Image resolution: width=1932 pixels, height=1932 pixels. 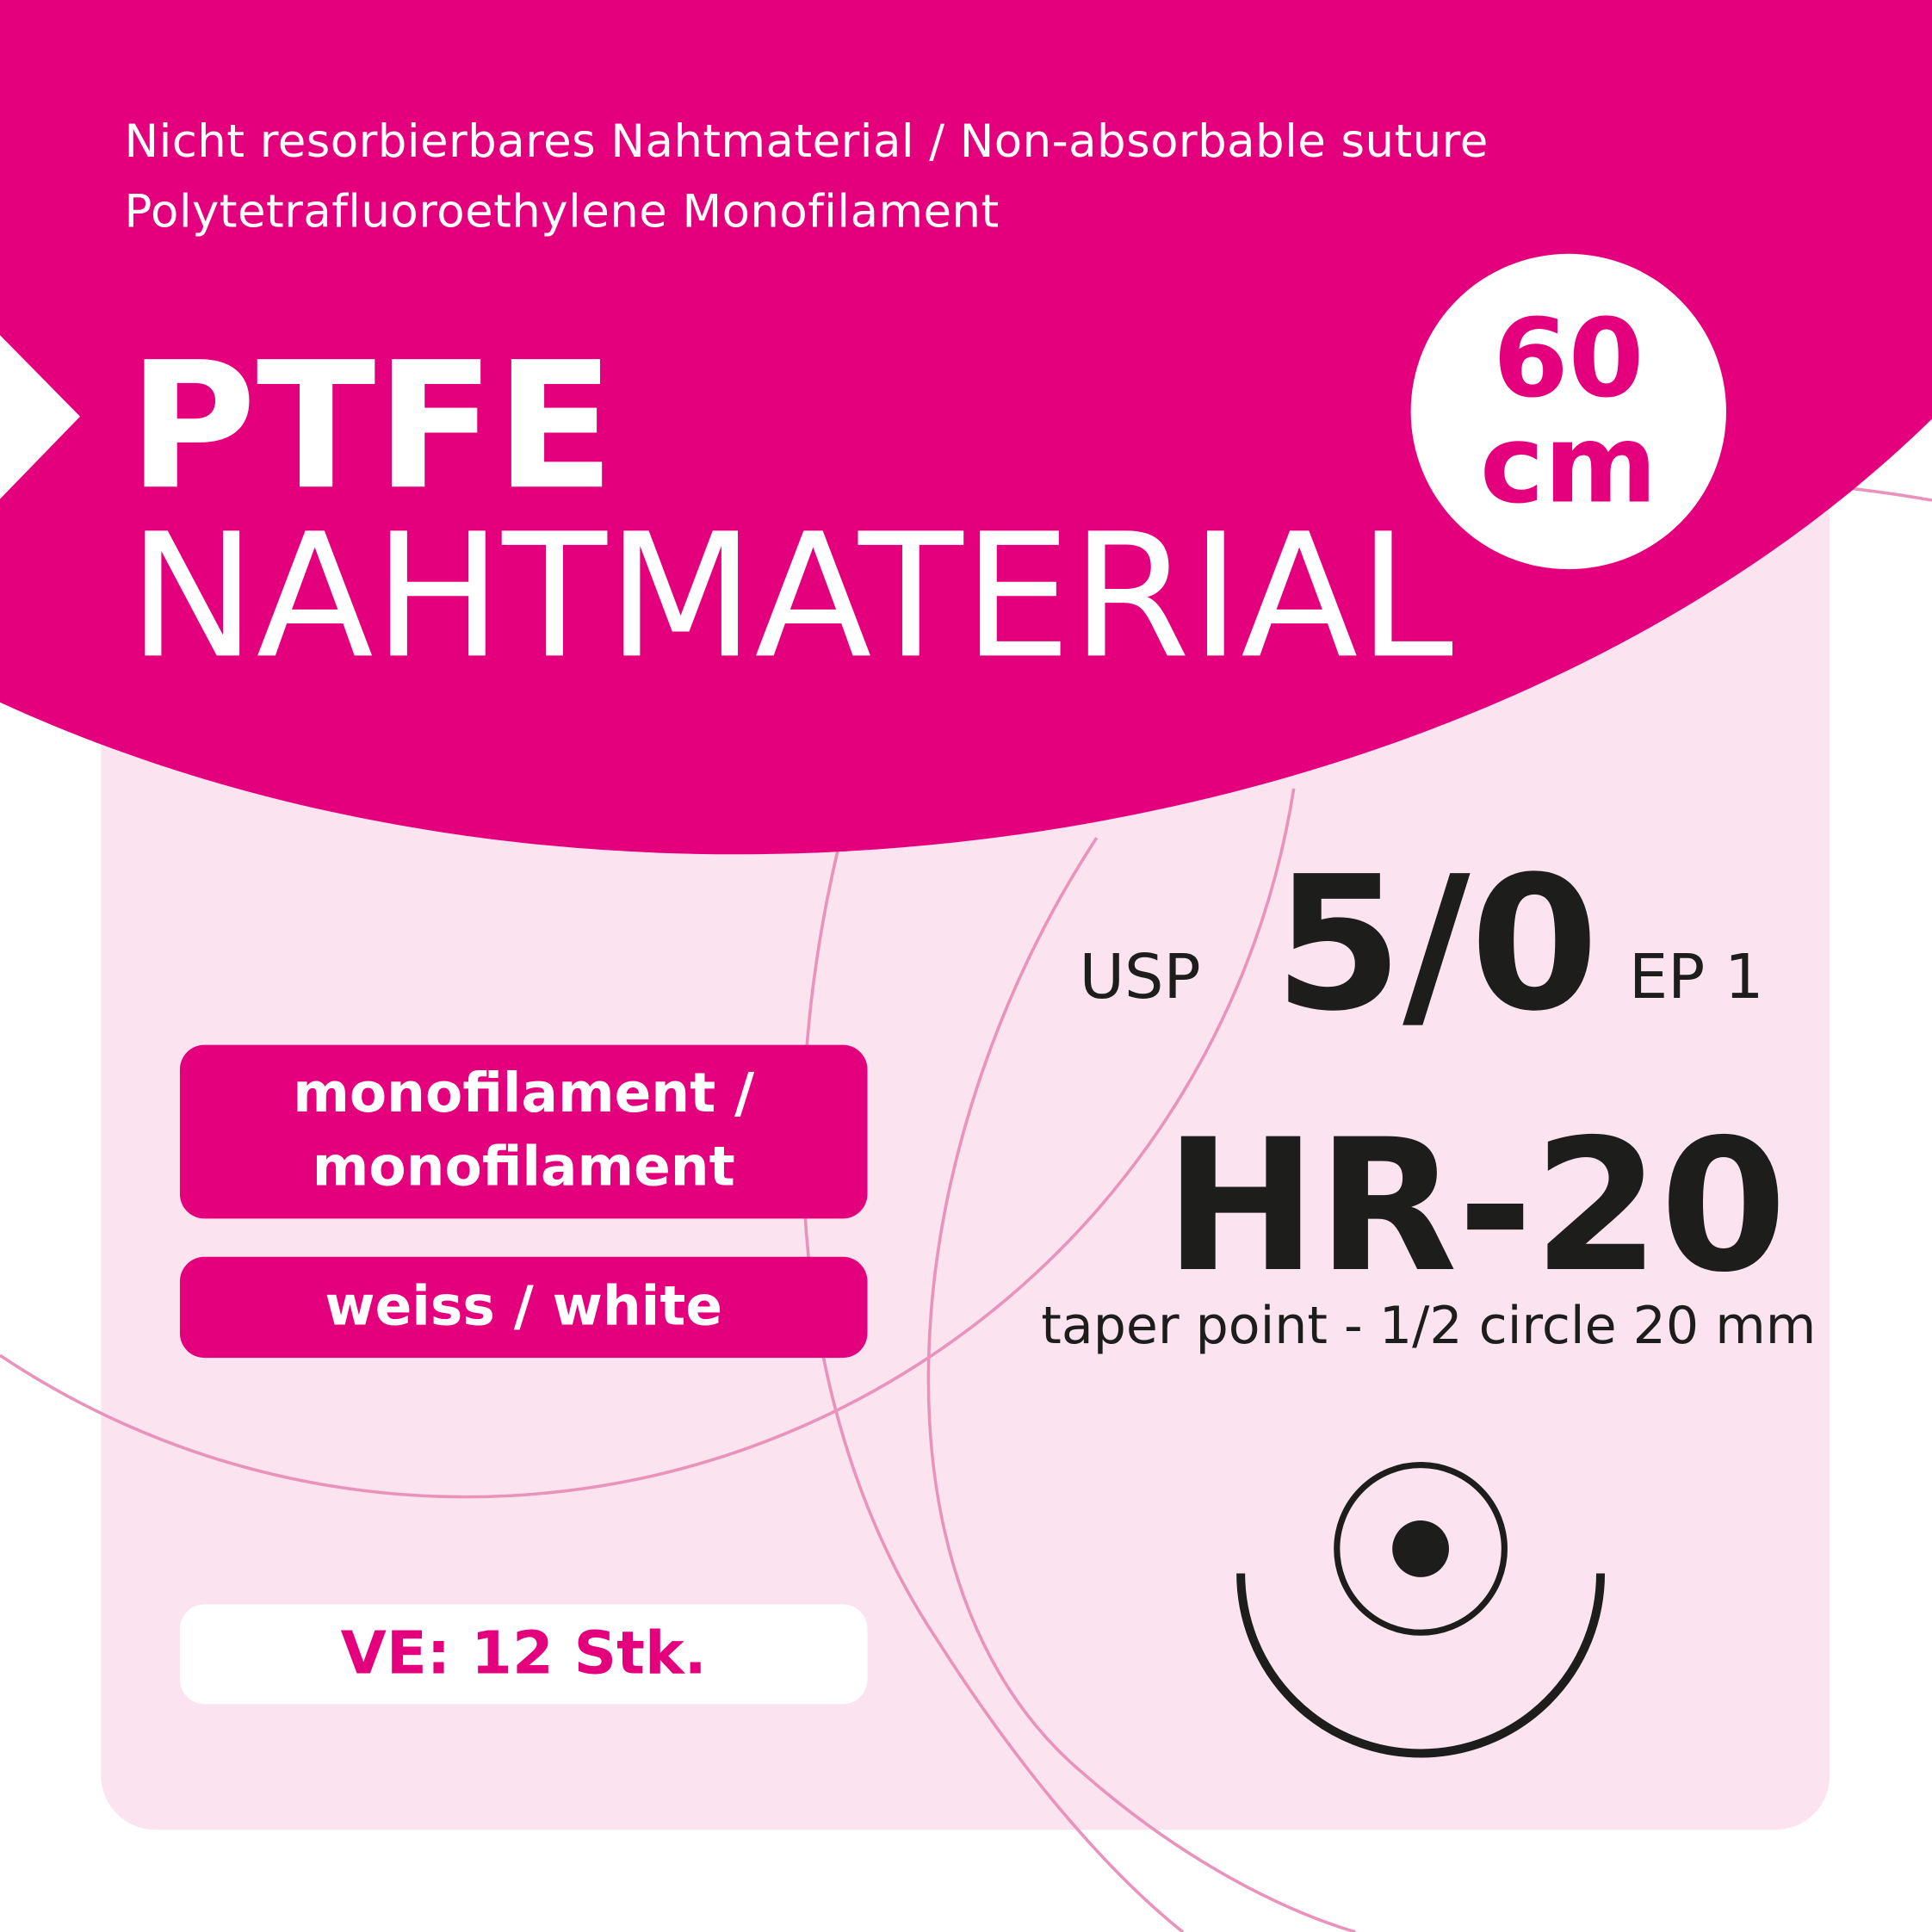 What do you see at coordinates (791, 597) in the screenshot?
I see `title-nahtmaterial: NAHTMATERIAL` at bounding box center [791, 597].